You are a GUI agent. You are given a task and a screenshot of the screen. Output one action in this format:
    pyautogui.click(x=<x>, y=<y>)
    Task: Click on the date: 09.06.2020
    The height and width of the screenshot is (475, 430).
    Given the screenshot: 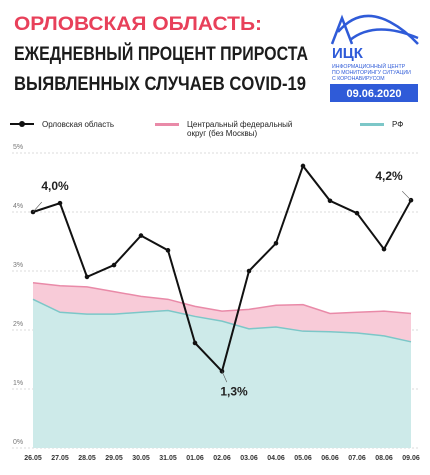 What is the action you would take?
    pyautogui.click(x=373, y=94)
    